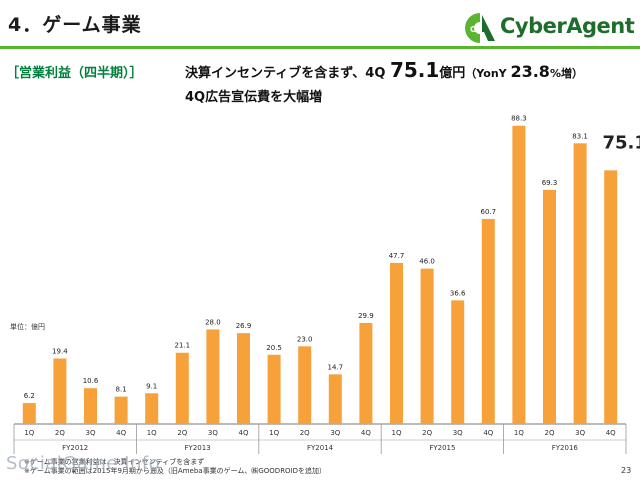 Image resolution: width=640 pixels, height=481 pixels. What do you see at coordinates (566, 73) in the screenshot?
I see `headline-yony-close: %増）` at bounding box center [566, 73].